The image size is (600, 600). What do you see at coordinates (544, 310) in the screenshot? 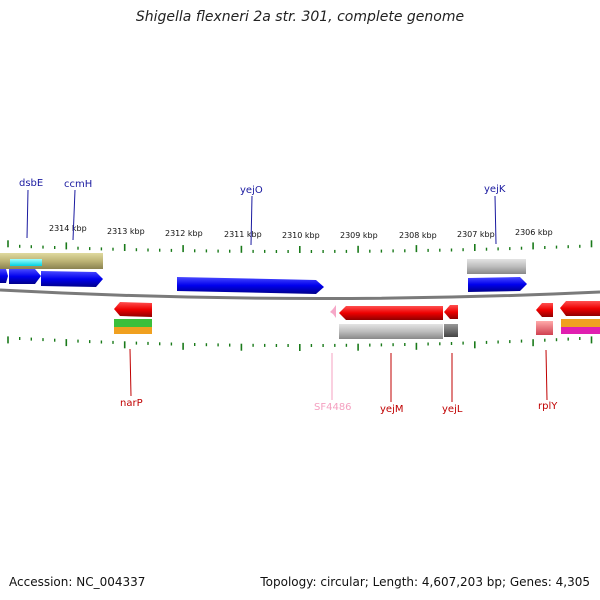
I see `gene-arrow-rplY` at bounding box center [544, 310].